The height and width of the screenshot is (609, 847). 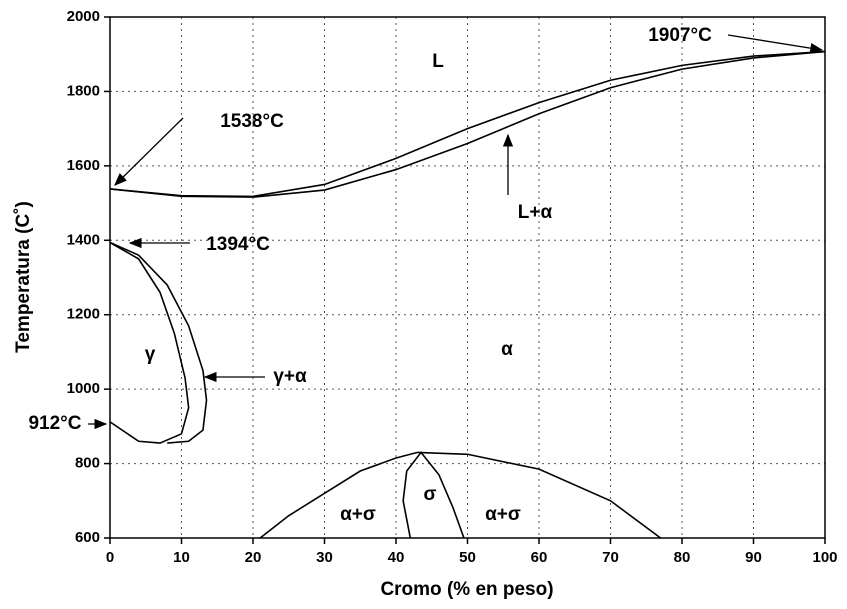 What do you see at coordinates (181, 557) in the screenshot?
I see `x-tick-label: 10` at bounding box center [181, 557].